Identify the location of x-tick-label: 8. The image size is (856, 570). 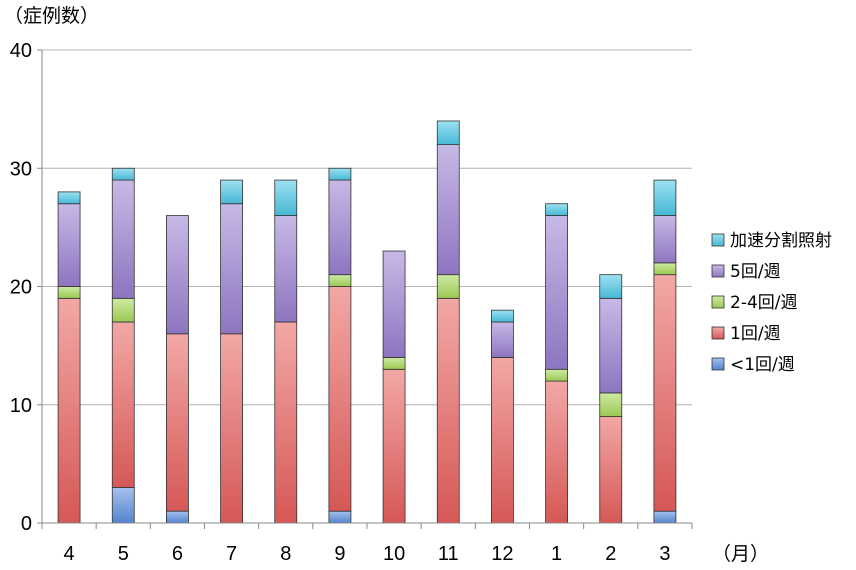
(285, 554).